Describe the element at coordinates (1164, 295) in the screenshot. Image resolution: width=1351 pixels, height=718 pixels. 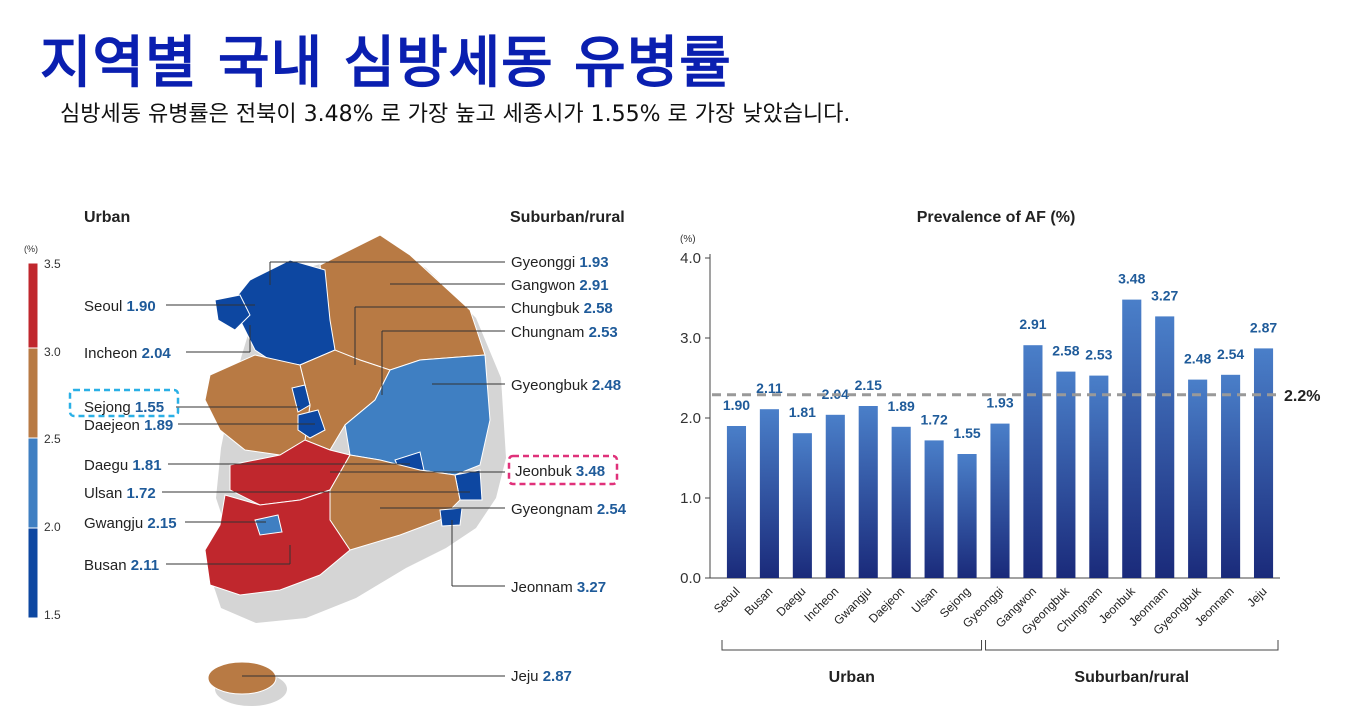
I see `data-label: 3.27` at that location.